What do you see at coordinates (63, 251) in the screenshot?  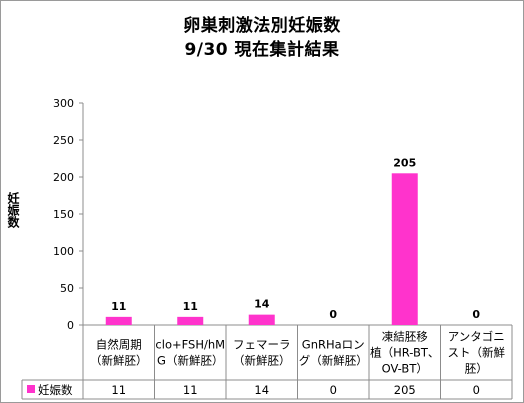 I see `y-tick-label: 100` at bounding box center [63, 251].